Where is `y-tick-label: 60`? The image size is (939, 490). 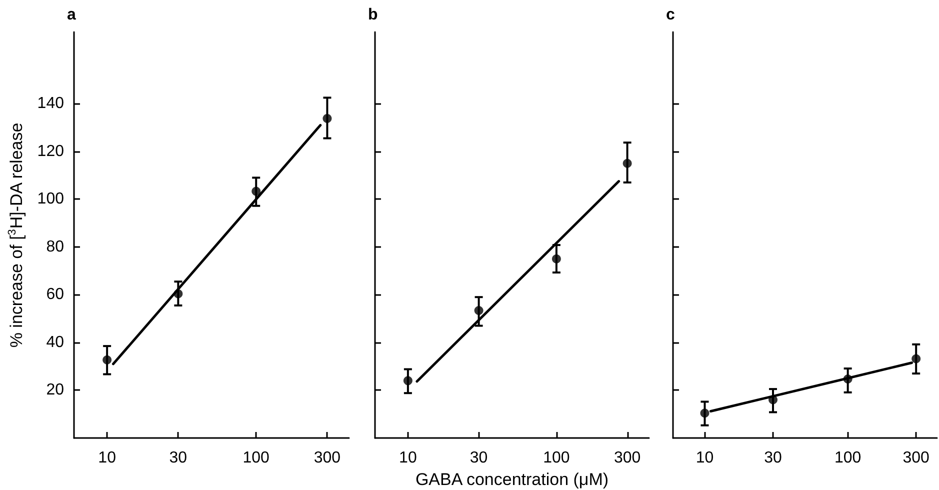 y-tick-label: 60 is located at coordinates (55, 295).